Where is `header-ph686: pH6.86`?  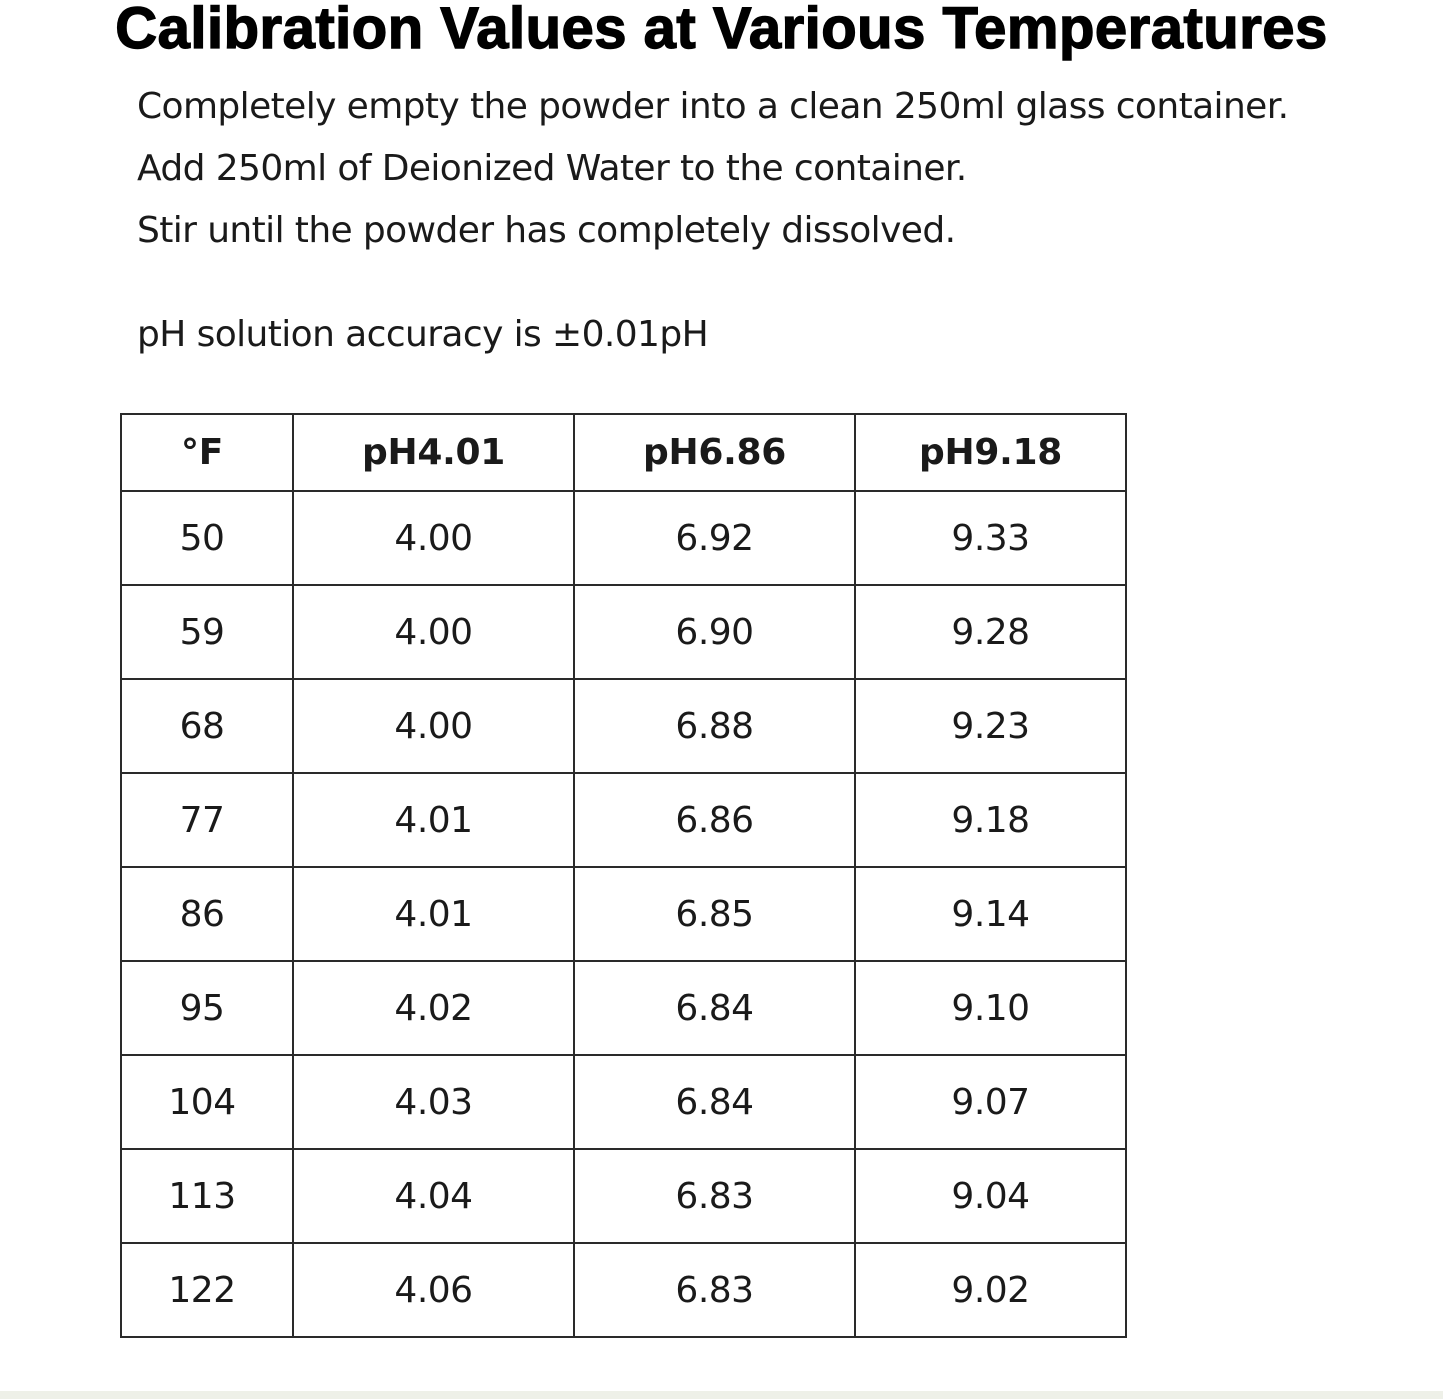 header-ph686: pH6.86 is located at coordinates (714, 452).